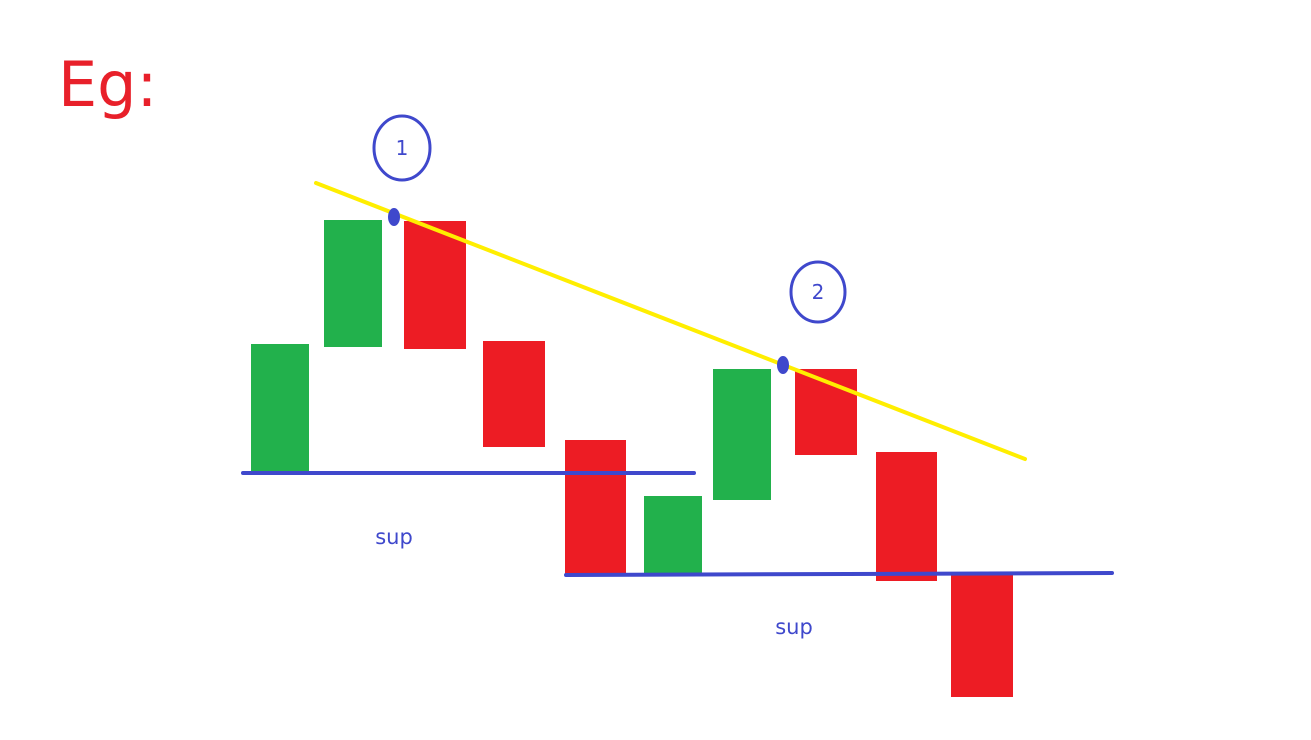 The image size is (1311, 740). I want to click on support-label-1: sup, so click(394, 537).